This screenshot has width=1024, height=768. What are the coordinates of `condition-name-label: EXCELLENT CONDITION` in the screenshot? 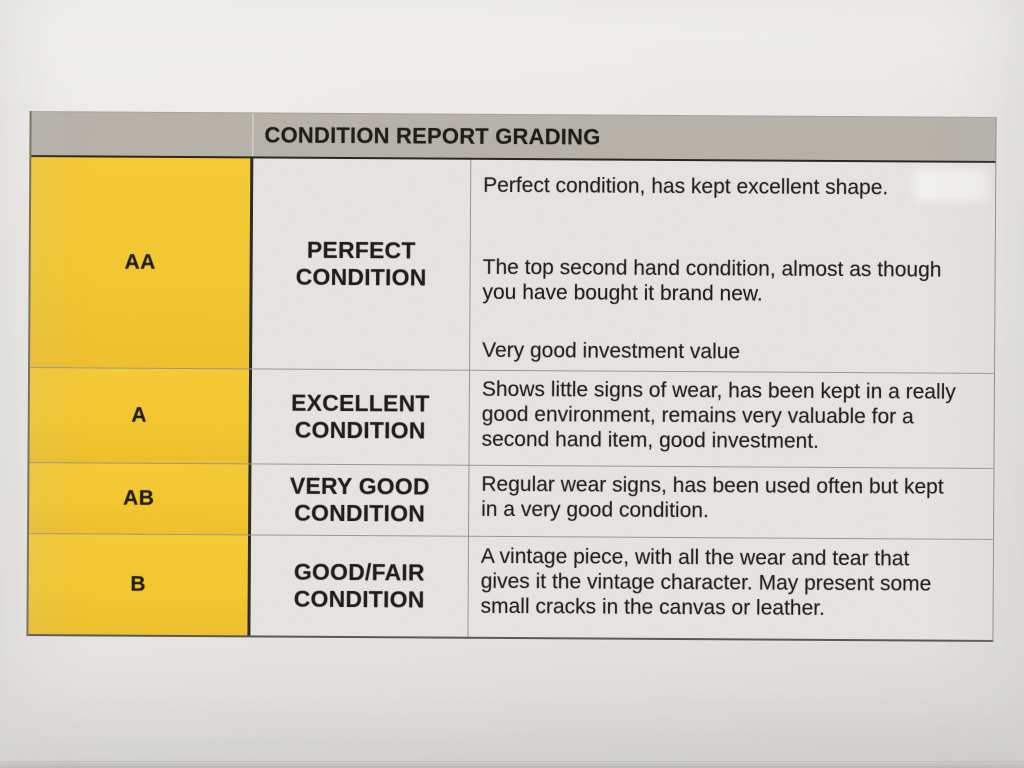 It's located at (360, 416).